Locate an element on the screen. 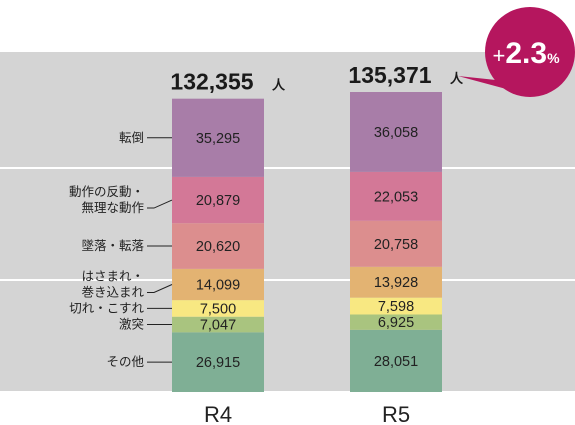  badge-sign: + is located at coordinates (498, 55).